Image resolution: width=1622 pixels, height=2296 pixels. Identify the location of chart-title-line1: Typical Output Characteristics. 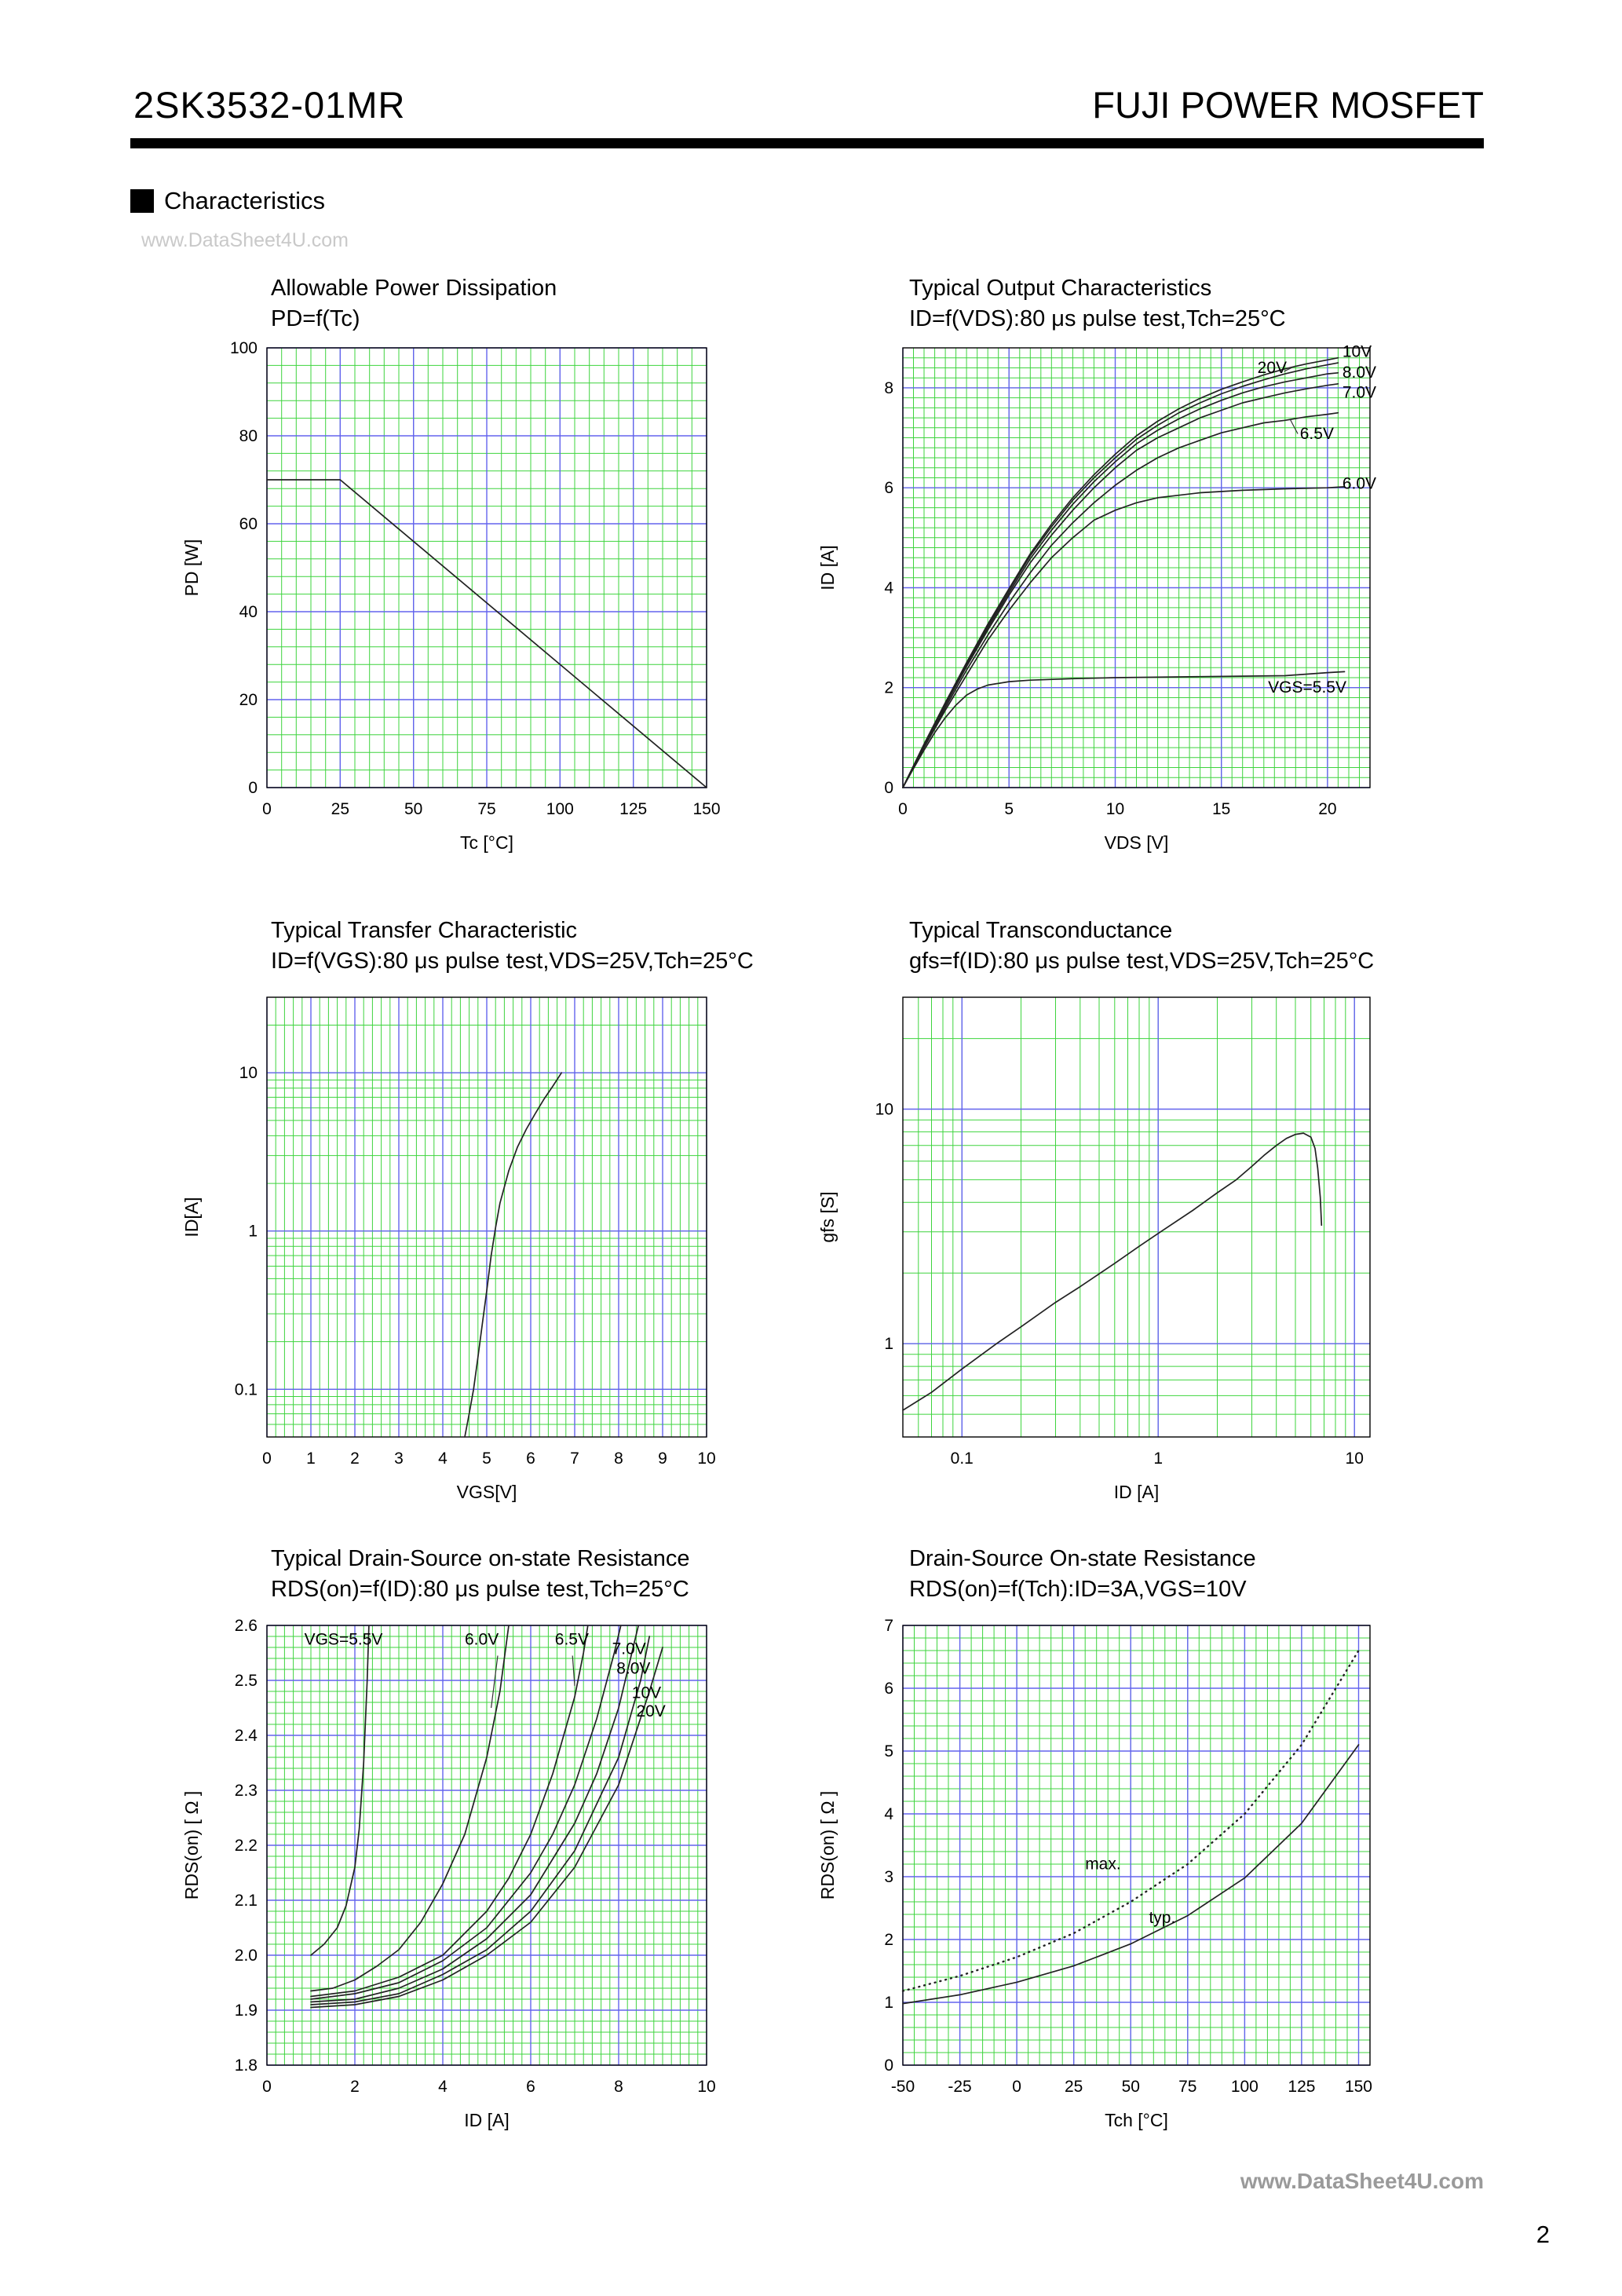
(1060, 289).